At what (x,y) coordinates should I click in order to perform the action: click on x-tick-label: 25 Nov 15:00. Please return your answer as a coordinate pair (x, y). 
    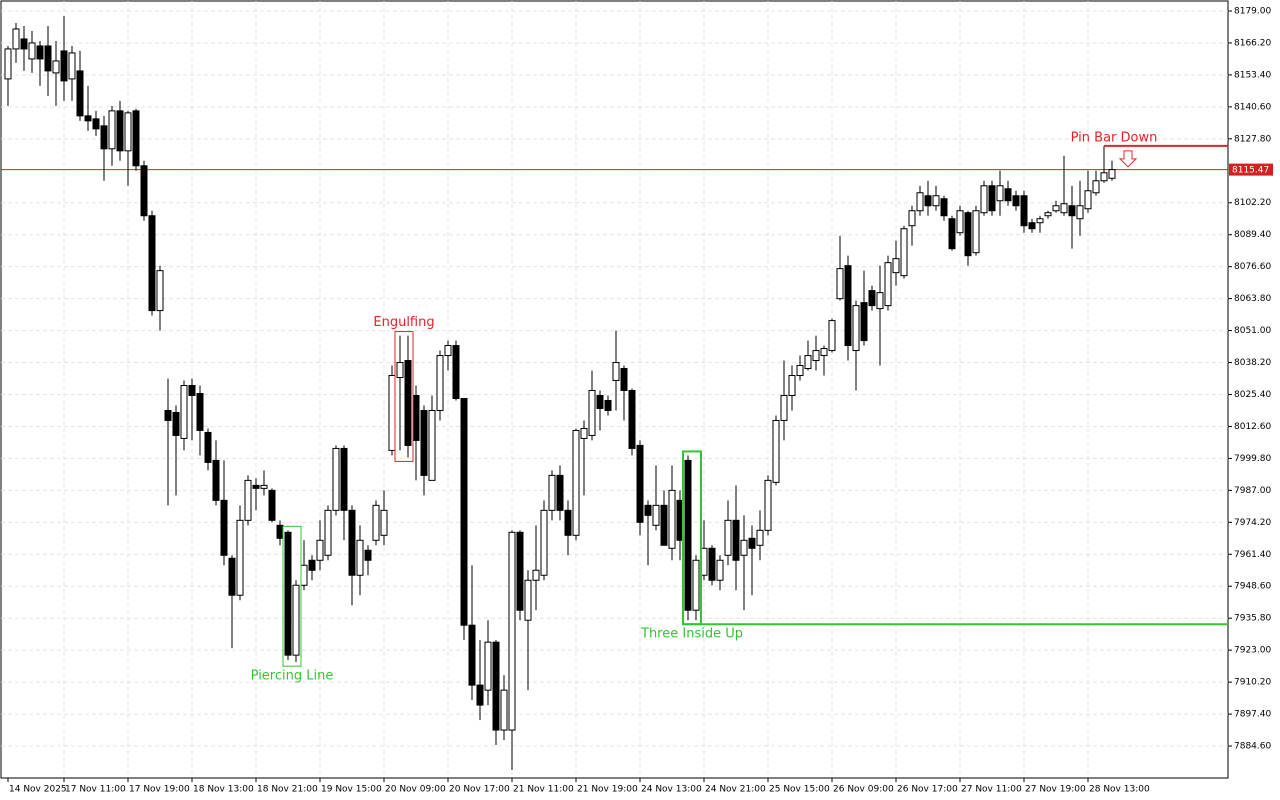
    Looking at the image, I should click on (799, 790).